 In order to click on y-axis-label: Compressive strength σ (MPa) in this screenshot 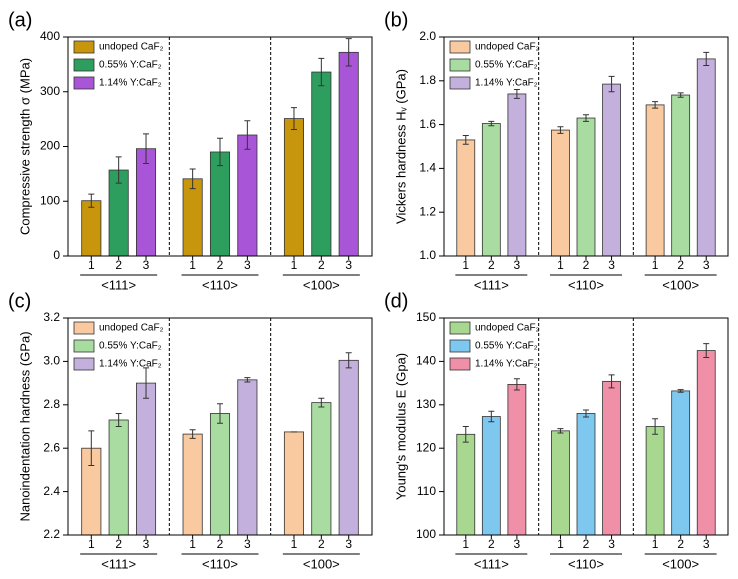, I will do `click(24, 146)`.